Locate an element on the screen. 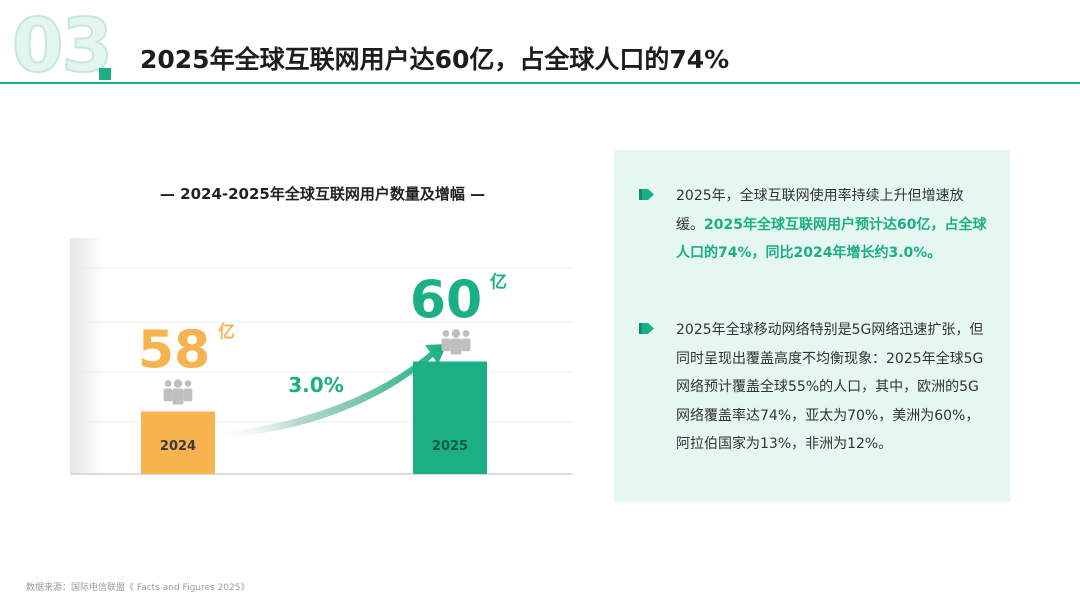 This screenshot has height=608, width=1080. value-label: 60 is located at coordinates (446, 301).